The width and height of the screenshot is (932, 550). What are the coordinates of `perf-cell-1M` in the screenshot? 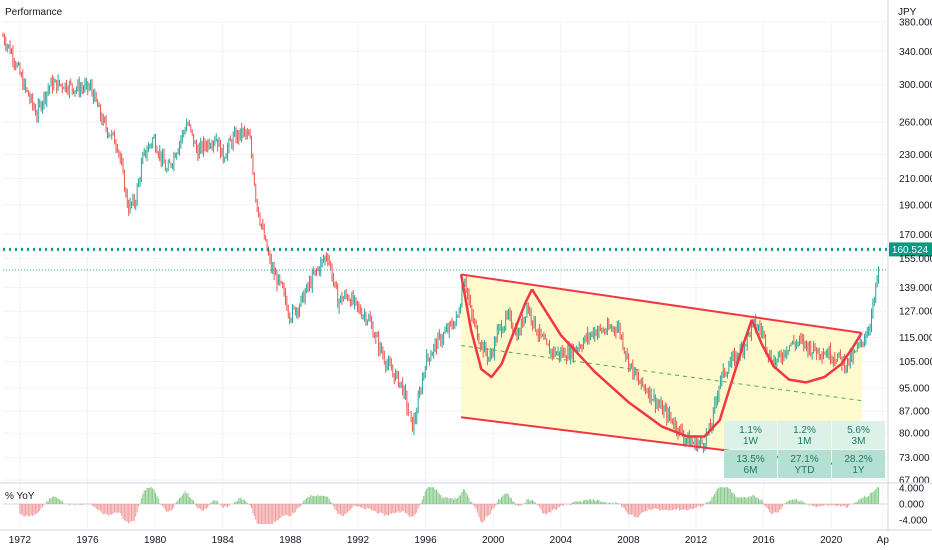 It's located at (804, 435).